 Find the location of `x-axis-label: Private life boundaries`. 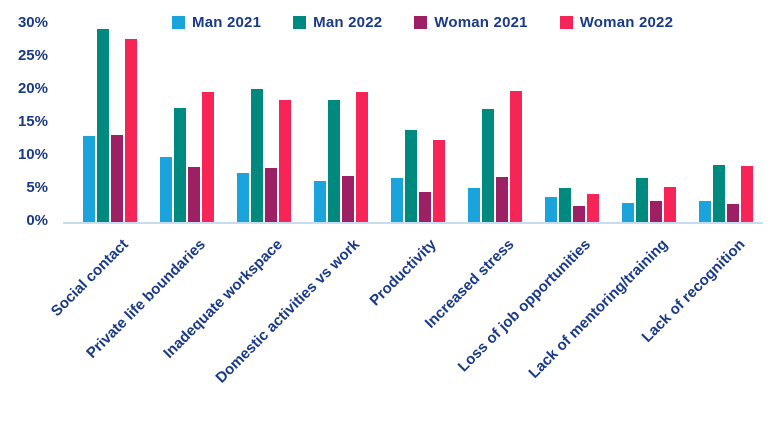

x-axis-label: Private life boundaries is located at coordinates (146, 299).